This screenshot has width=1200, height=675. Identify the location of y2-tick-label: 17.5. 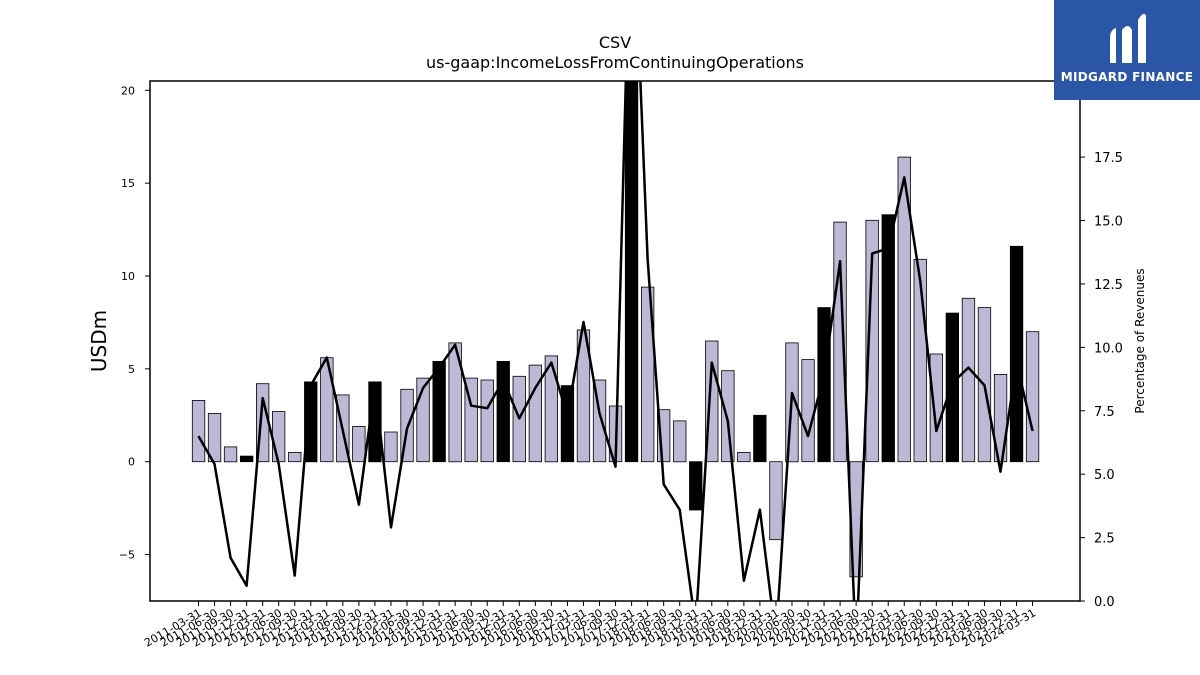
(1108, 158).